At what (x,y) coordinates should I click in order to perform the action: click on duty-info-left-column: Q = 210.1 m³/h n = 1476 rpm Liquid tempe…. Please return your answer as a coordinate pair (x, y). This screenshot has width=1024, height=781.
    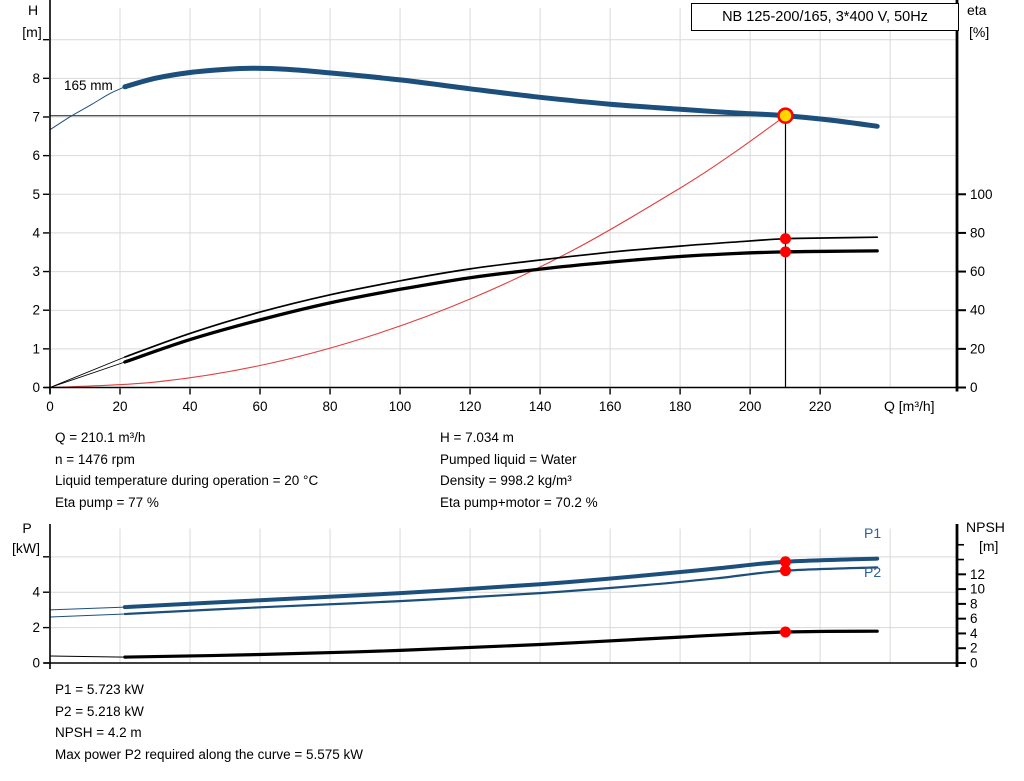
    Looking at the image, I should click on (186, 470).